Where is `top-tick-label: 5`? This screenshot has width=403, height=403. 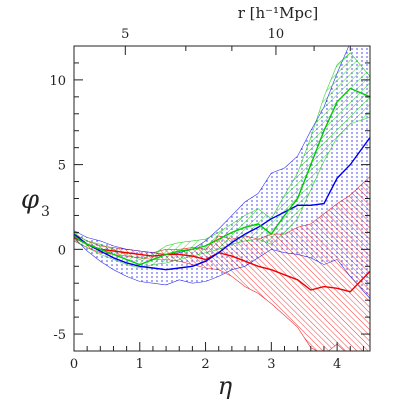
top-tick-label: 5 is located at coordinates (125, 34).